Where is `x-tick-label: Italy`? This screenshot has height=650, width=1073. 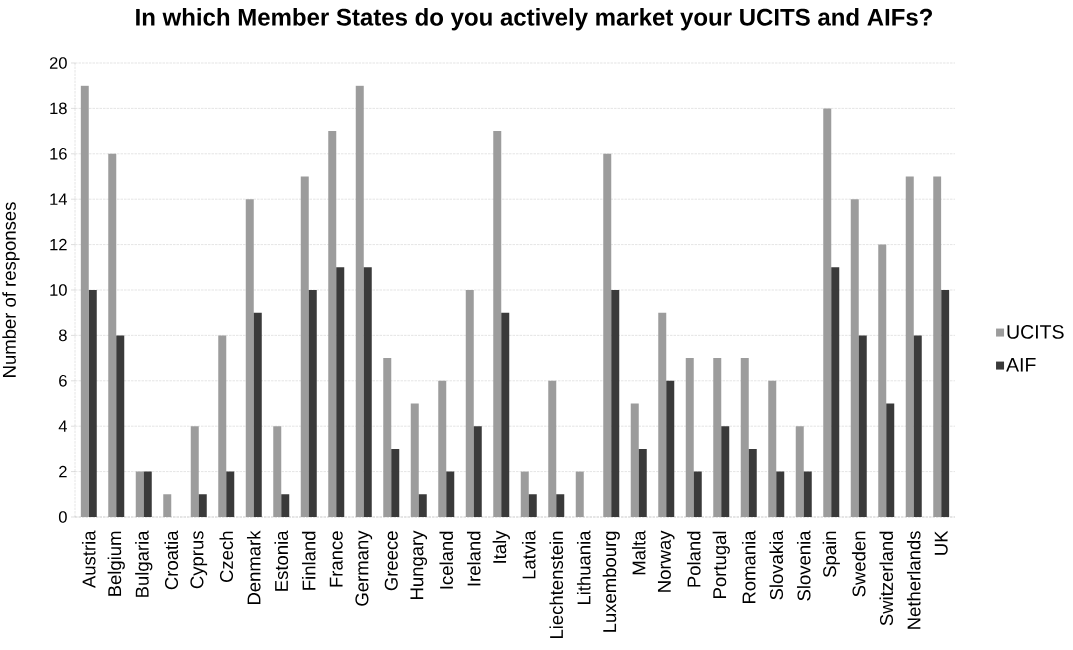 x-tick-label: Italy is located at coordinates (501, 546).